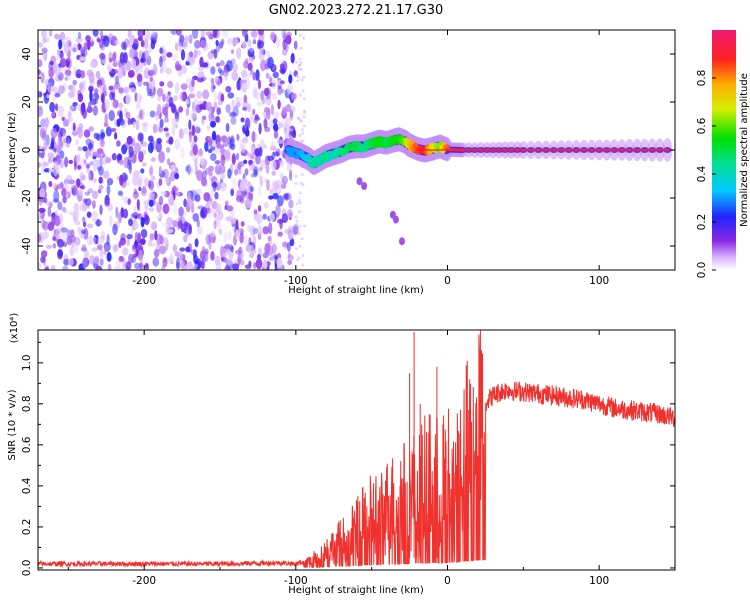 The height and width of the screenshot is (600, 750). I want to click on y-tick-label: -20, so click(27, 197).